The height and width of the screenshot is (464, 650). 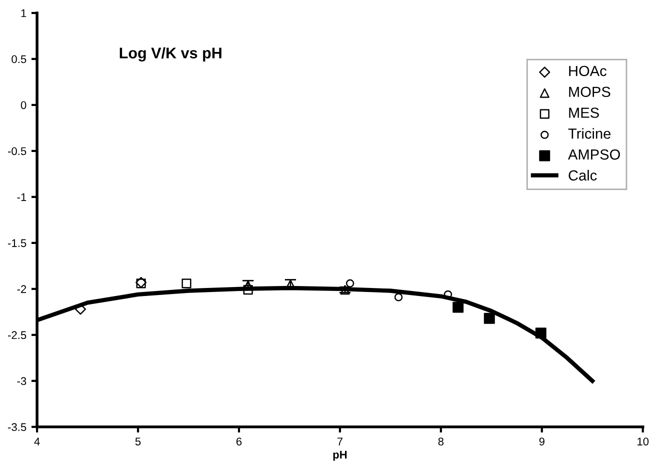 I want to click on y-tick-label: -1, so click(x=21, y=197).